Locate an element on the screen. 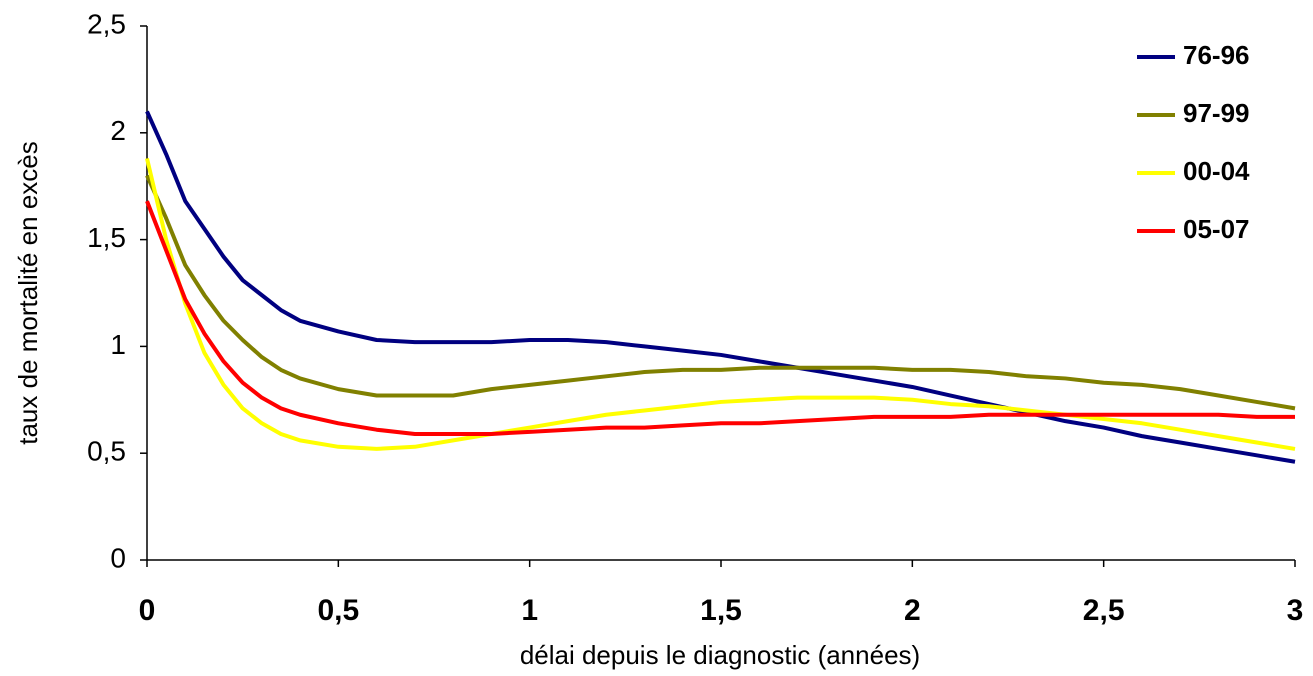 This screenshot has width=1313, height=676. x-tick-label: 2 is located at coordinates (912, 610).